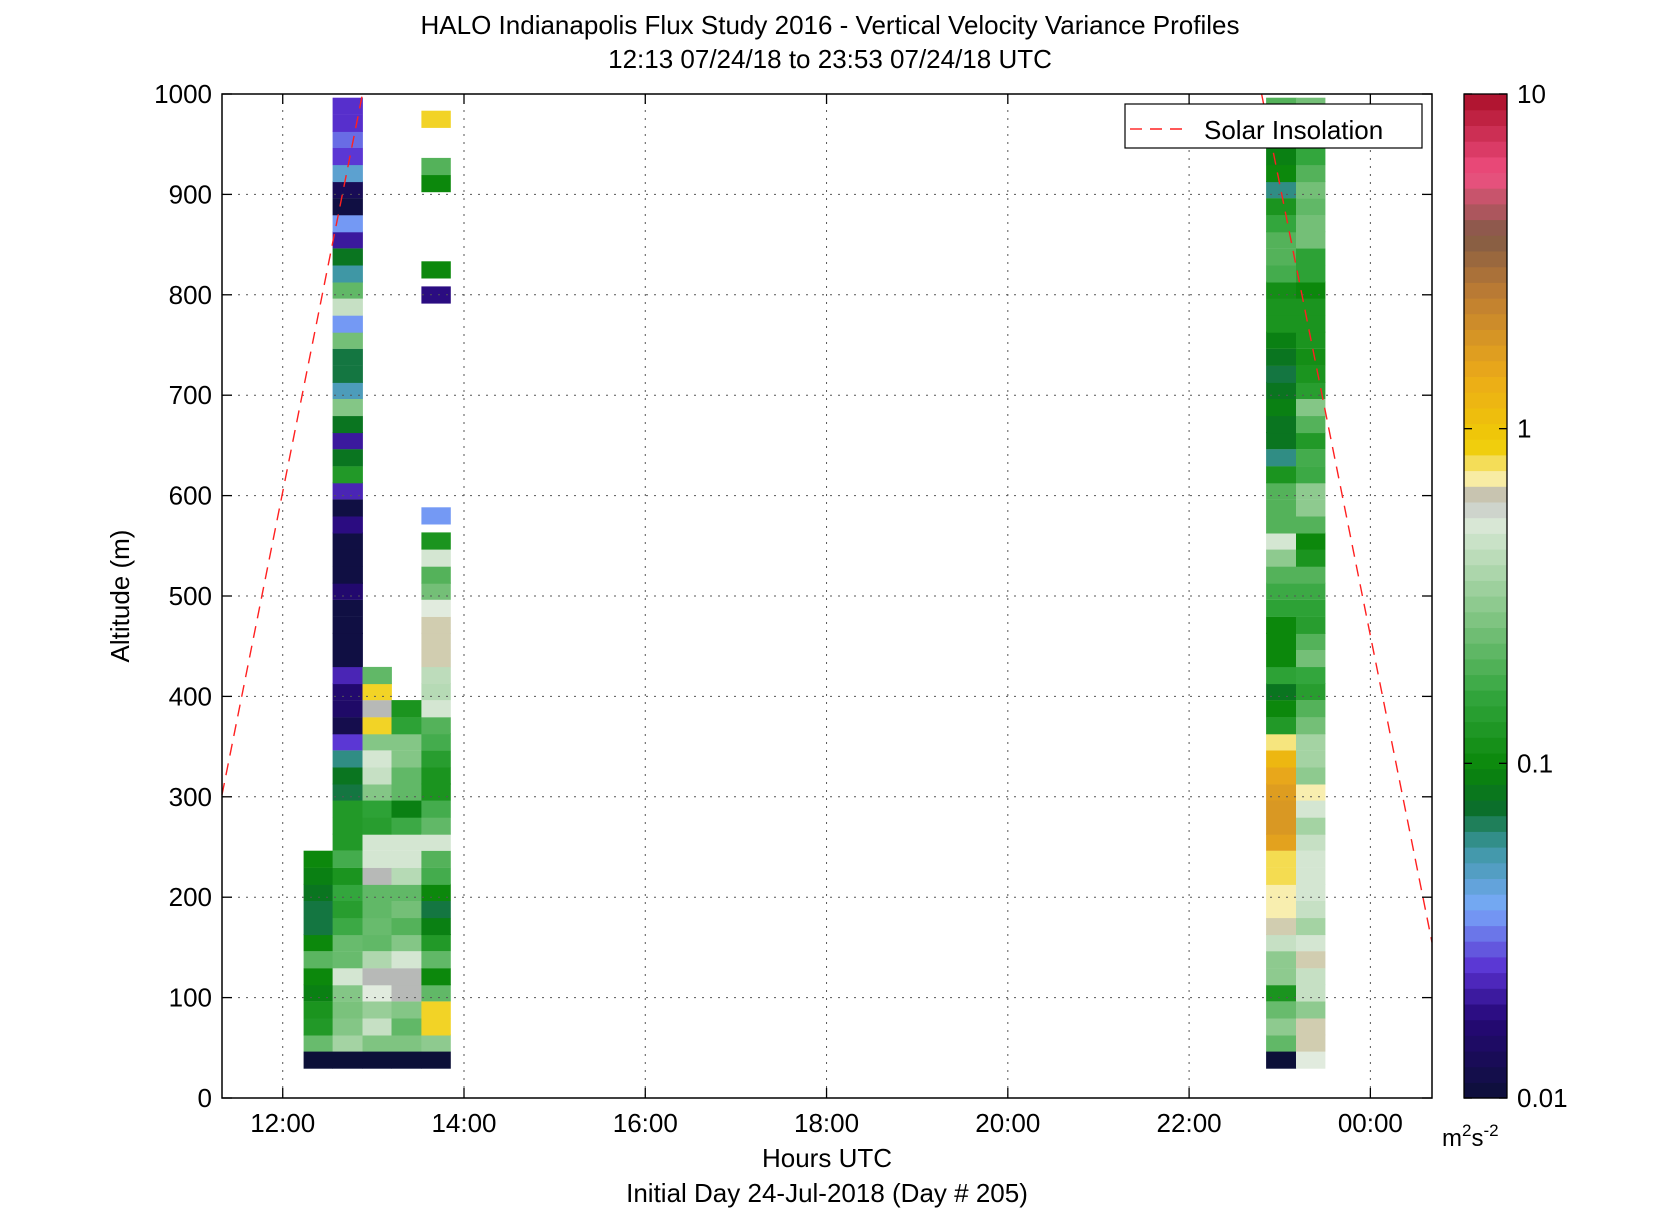 Image resolution: width=1679 pixels, height=1216 pixels. What do you see at coordinates (1524, 429) in the screenshot?
I see `colorbar-tick-label: 1` at bounding box center [1524, 429].